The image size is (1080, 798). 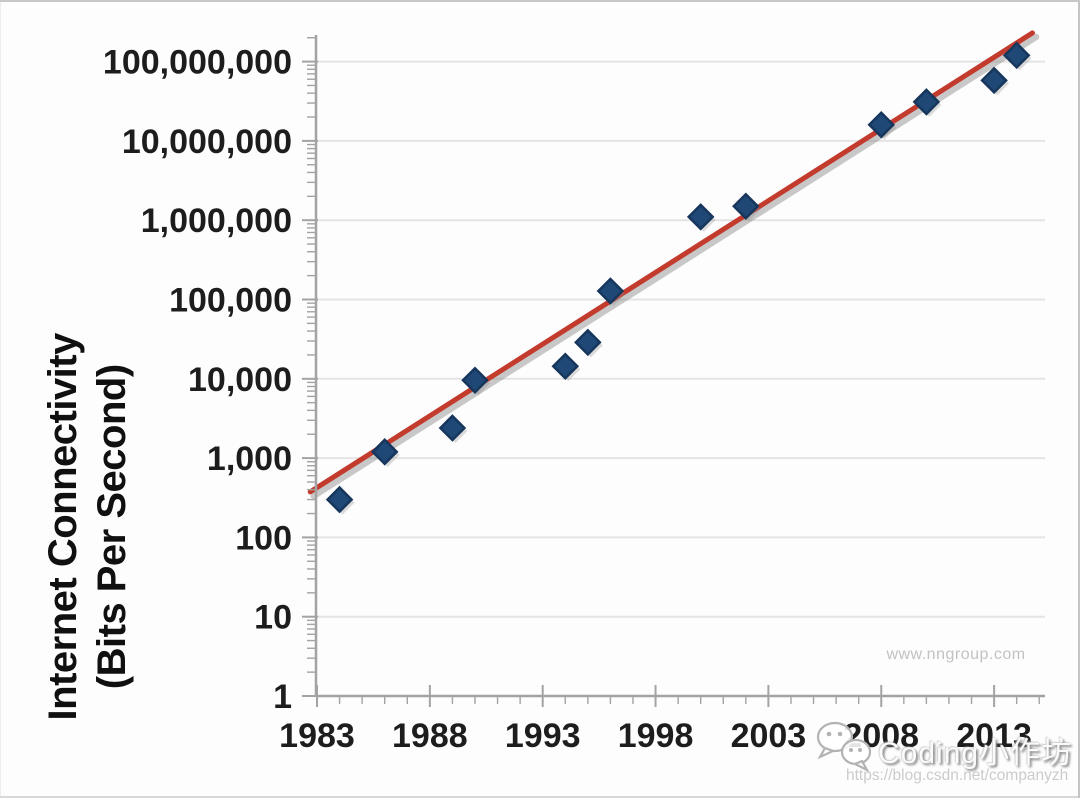 What do you see at coordinates (282, 697) in the screenshot?
I see `y-tick-label: 1` at bounding box center [282, 697].